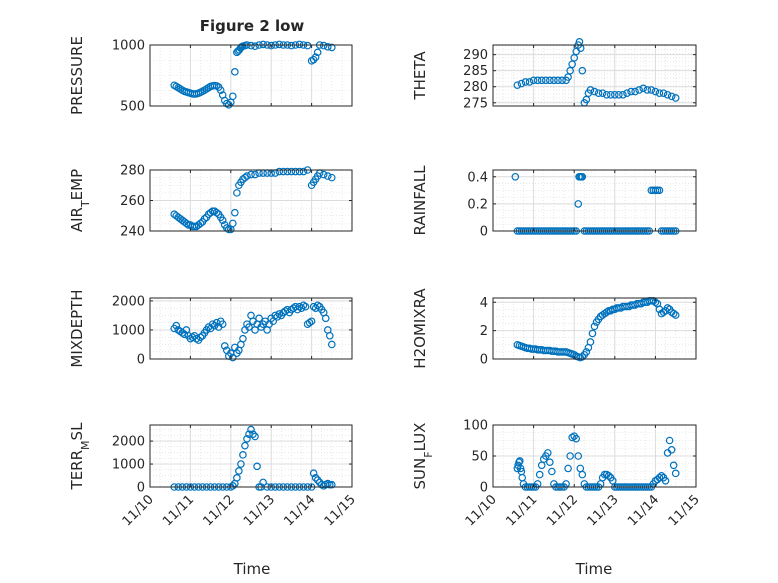 This screenshot has width=778, height=583. Describe the element at coordinates (594, 569) in the screenshot. I see `x-axis-label-right: Time` at that location.